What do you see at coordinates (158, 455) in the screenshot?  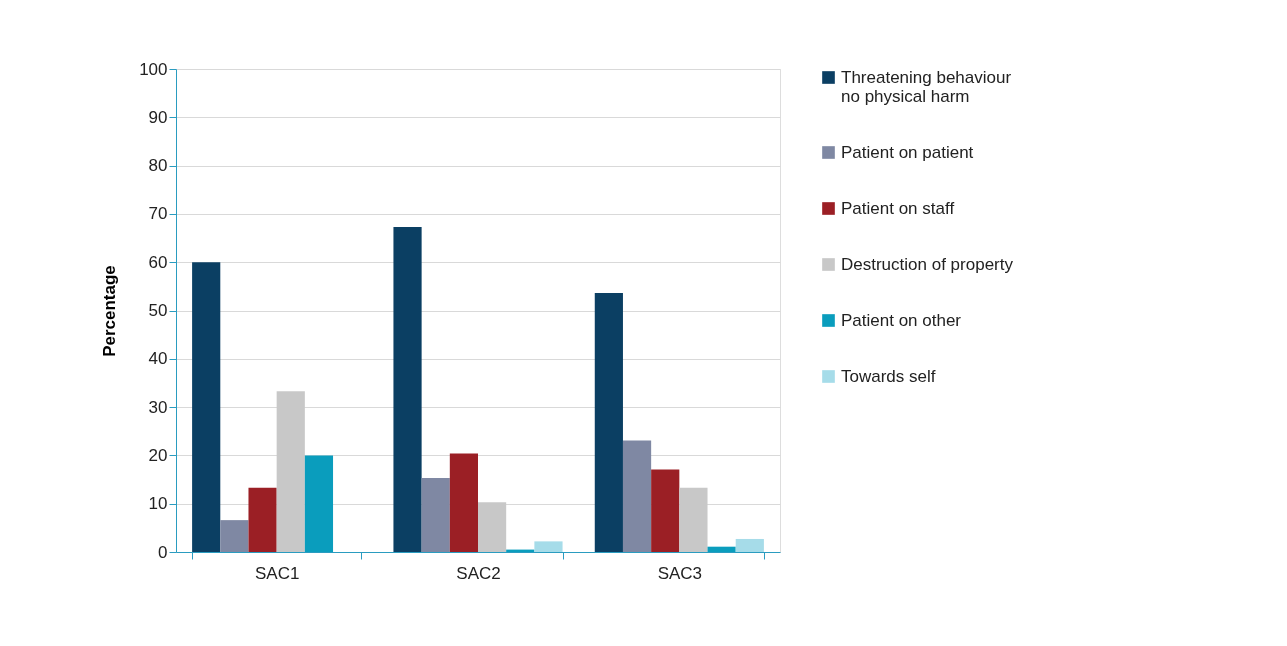 I see `y-tick-label: 20` at bounding box center [158, 455].